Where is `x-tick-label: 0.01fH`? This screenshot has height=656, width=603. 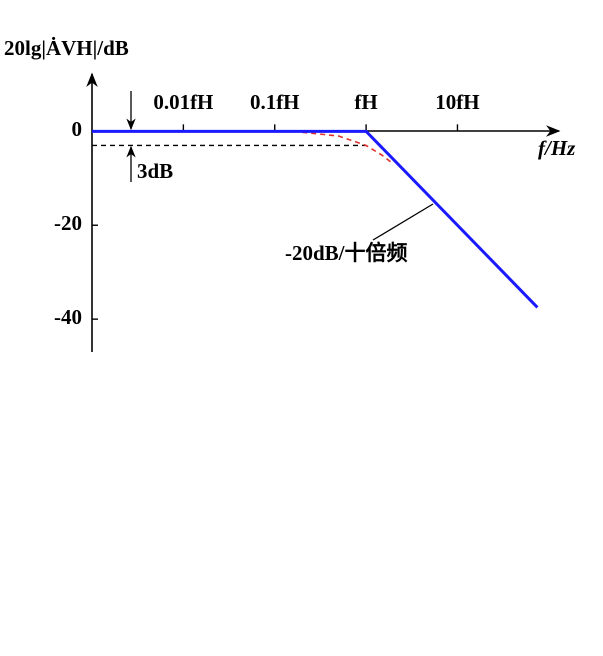 x-tick-label: 0.01fH is located at coordinates (183, 102).